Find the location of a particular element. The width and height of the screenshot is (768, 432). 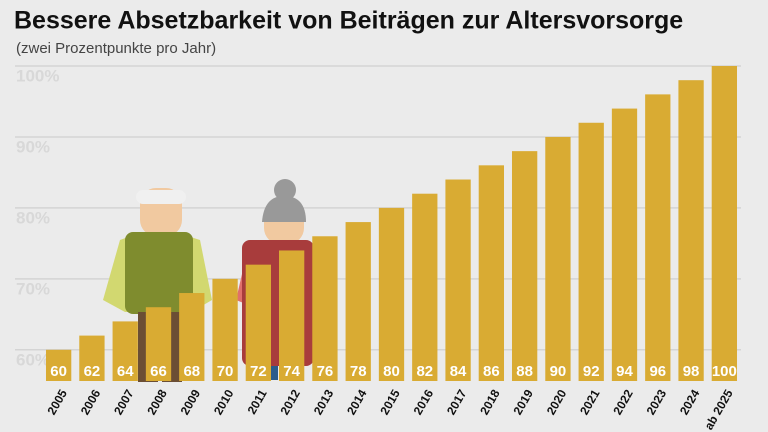

man-body is located at coordinates (159, 273).